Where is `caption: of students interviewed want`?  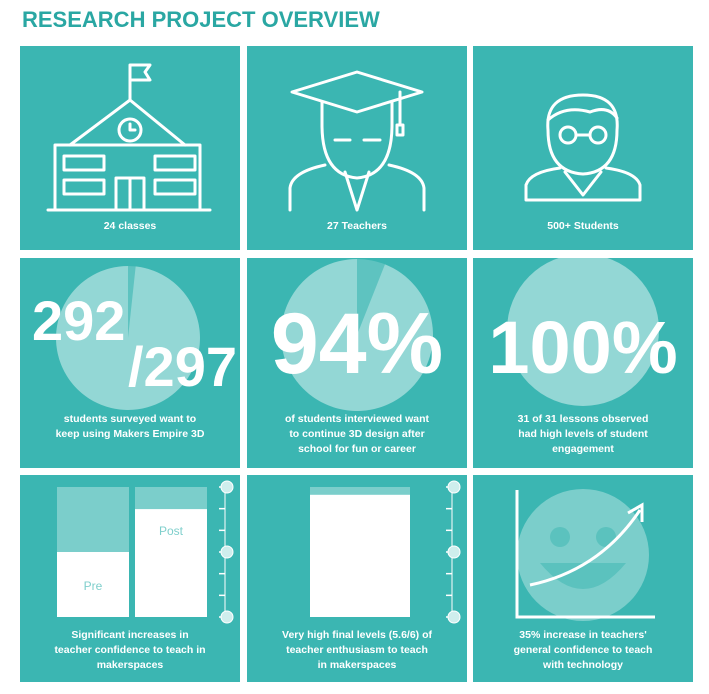 caption: of students interviewed want is located at coordinates (357, 419).